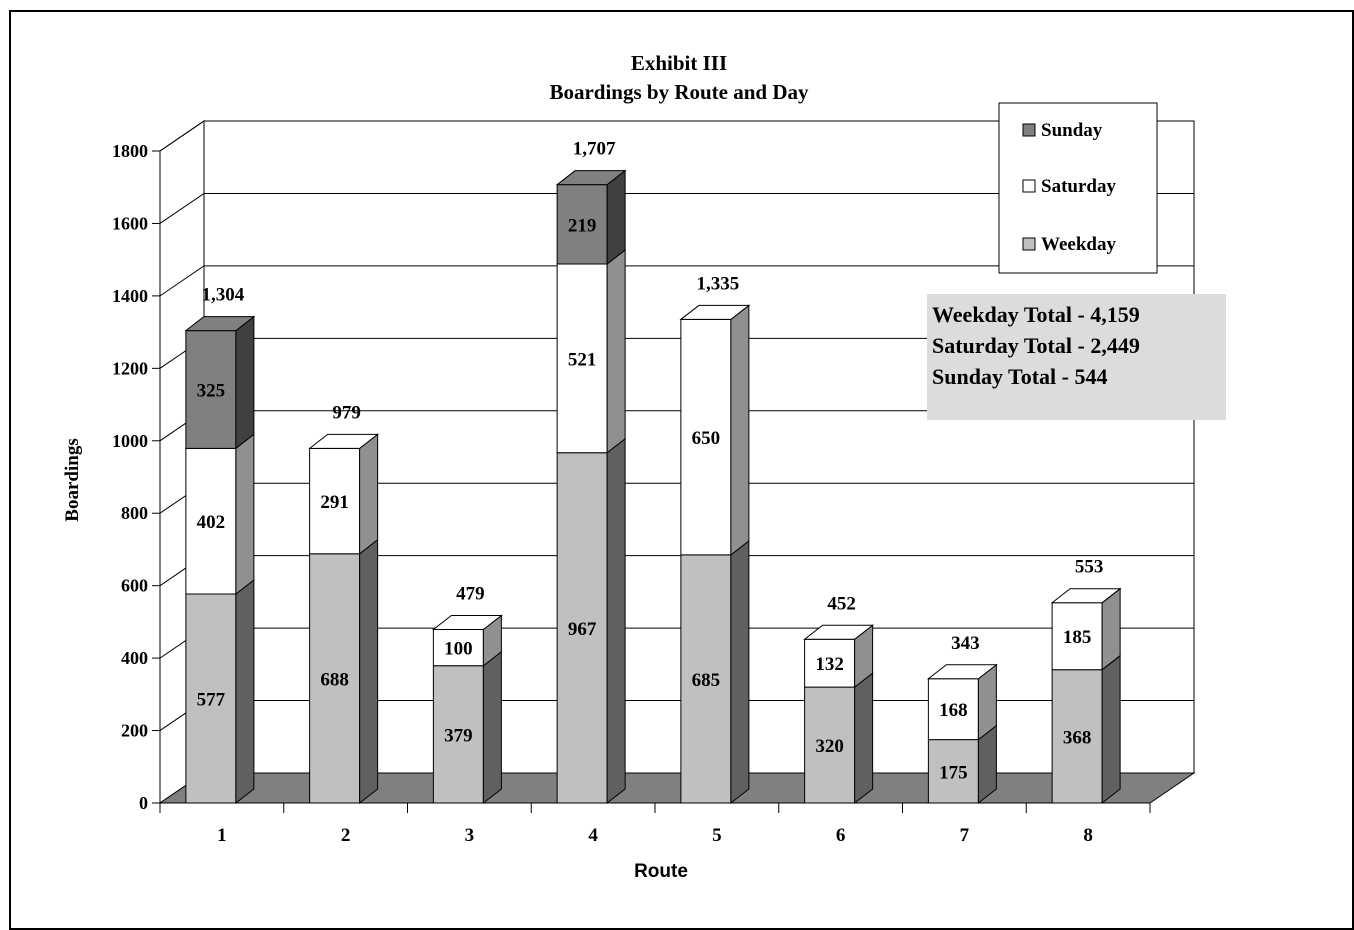 The image size is (1354, 930). I want to click on legend-label-sunday: Sunday, so click(1072, 130).